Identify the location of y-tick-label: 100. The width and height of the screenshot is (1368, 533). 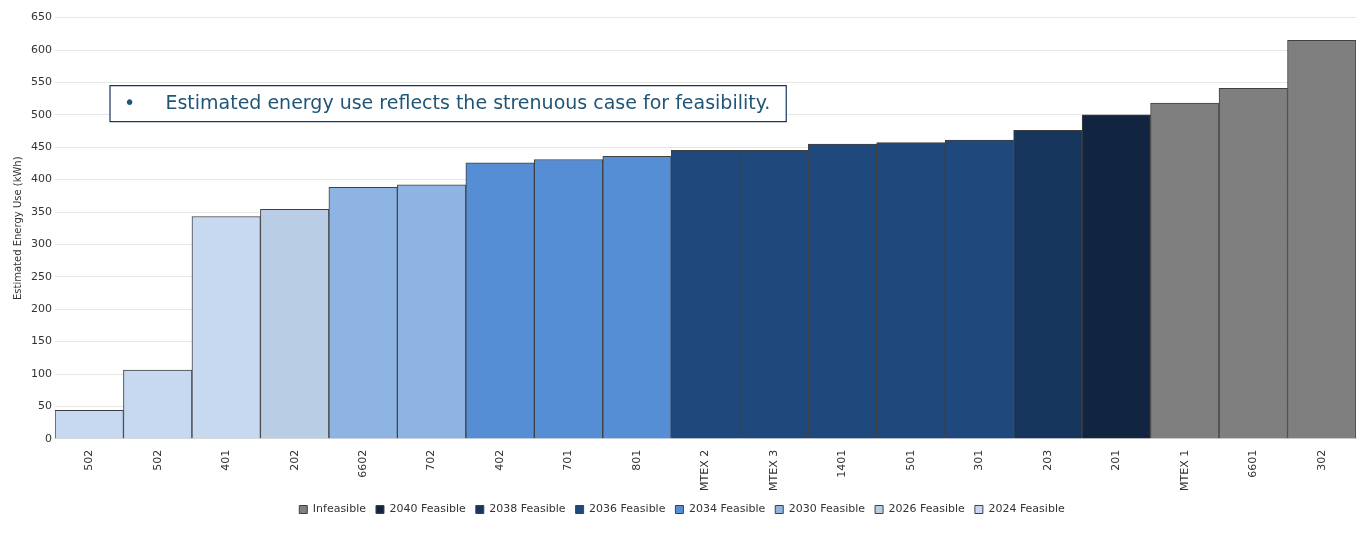
(41, 373).